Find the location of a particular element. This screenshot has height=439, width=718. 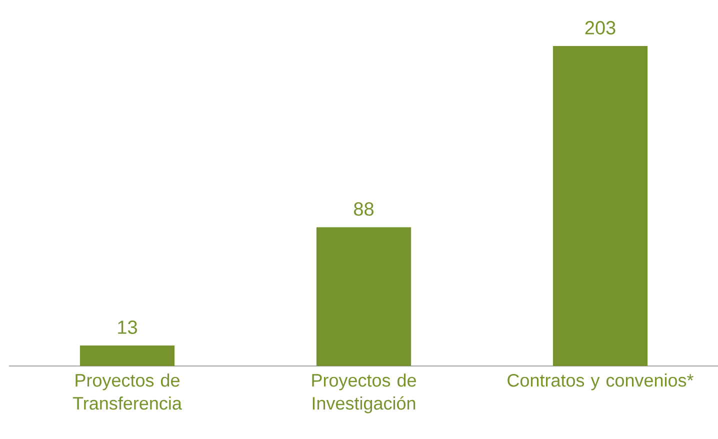

x-tick-label: Proyectos de Transferencia is located at coordinates (127, 392).